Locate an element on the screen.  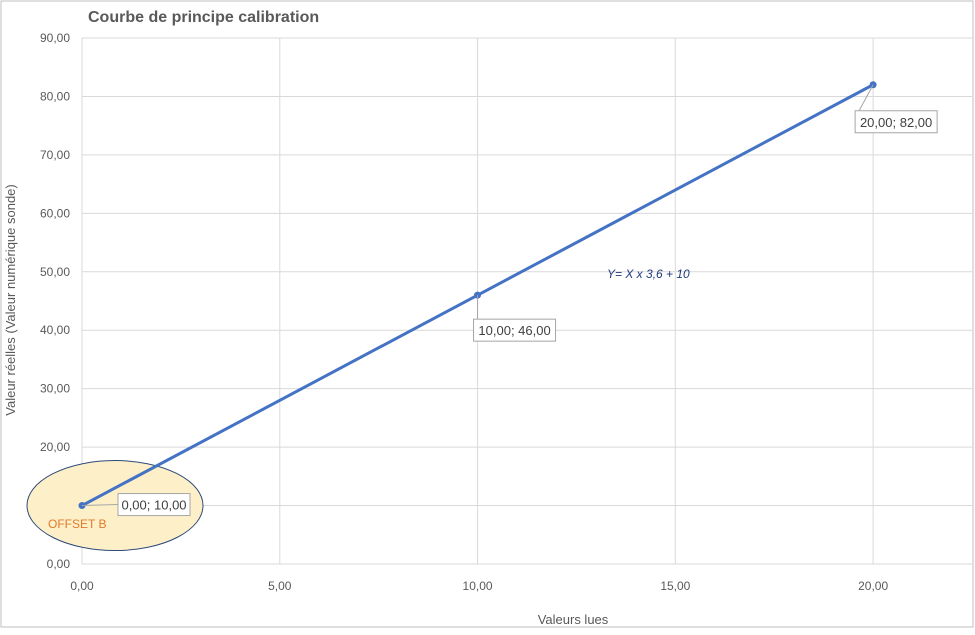
y-tick-label: 20,00 is located at coordinates (55, 447).